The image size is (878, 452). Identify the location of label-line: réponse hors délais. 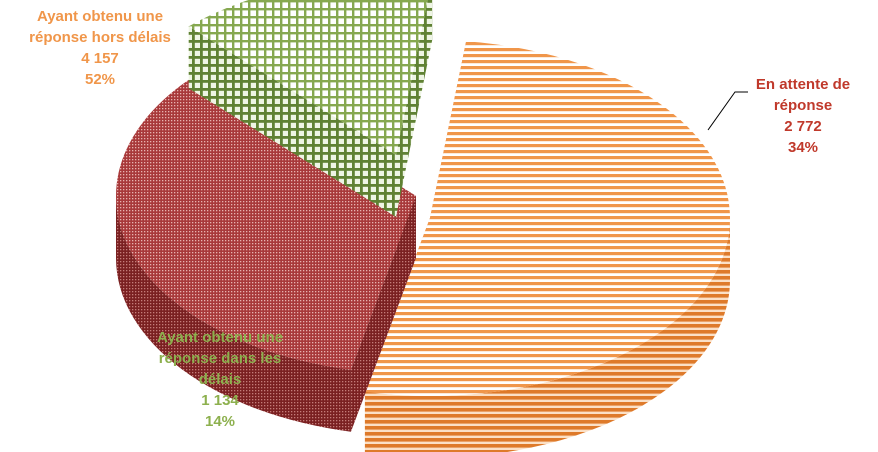
(100, 37).